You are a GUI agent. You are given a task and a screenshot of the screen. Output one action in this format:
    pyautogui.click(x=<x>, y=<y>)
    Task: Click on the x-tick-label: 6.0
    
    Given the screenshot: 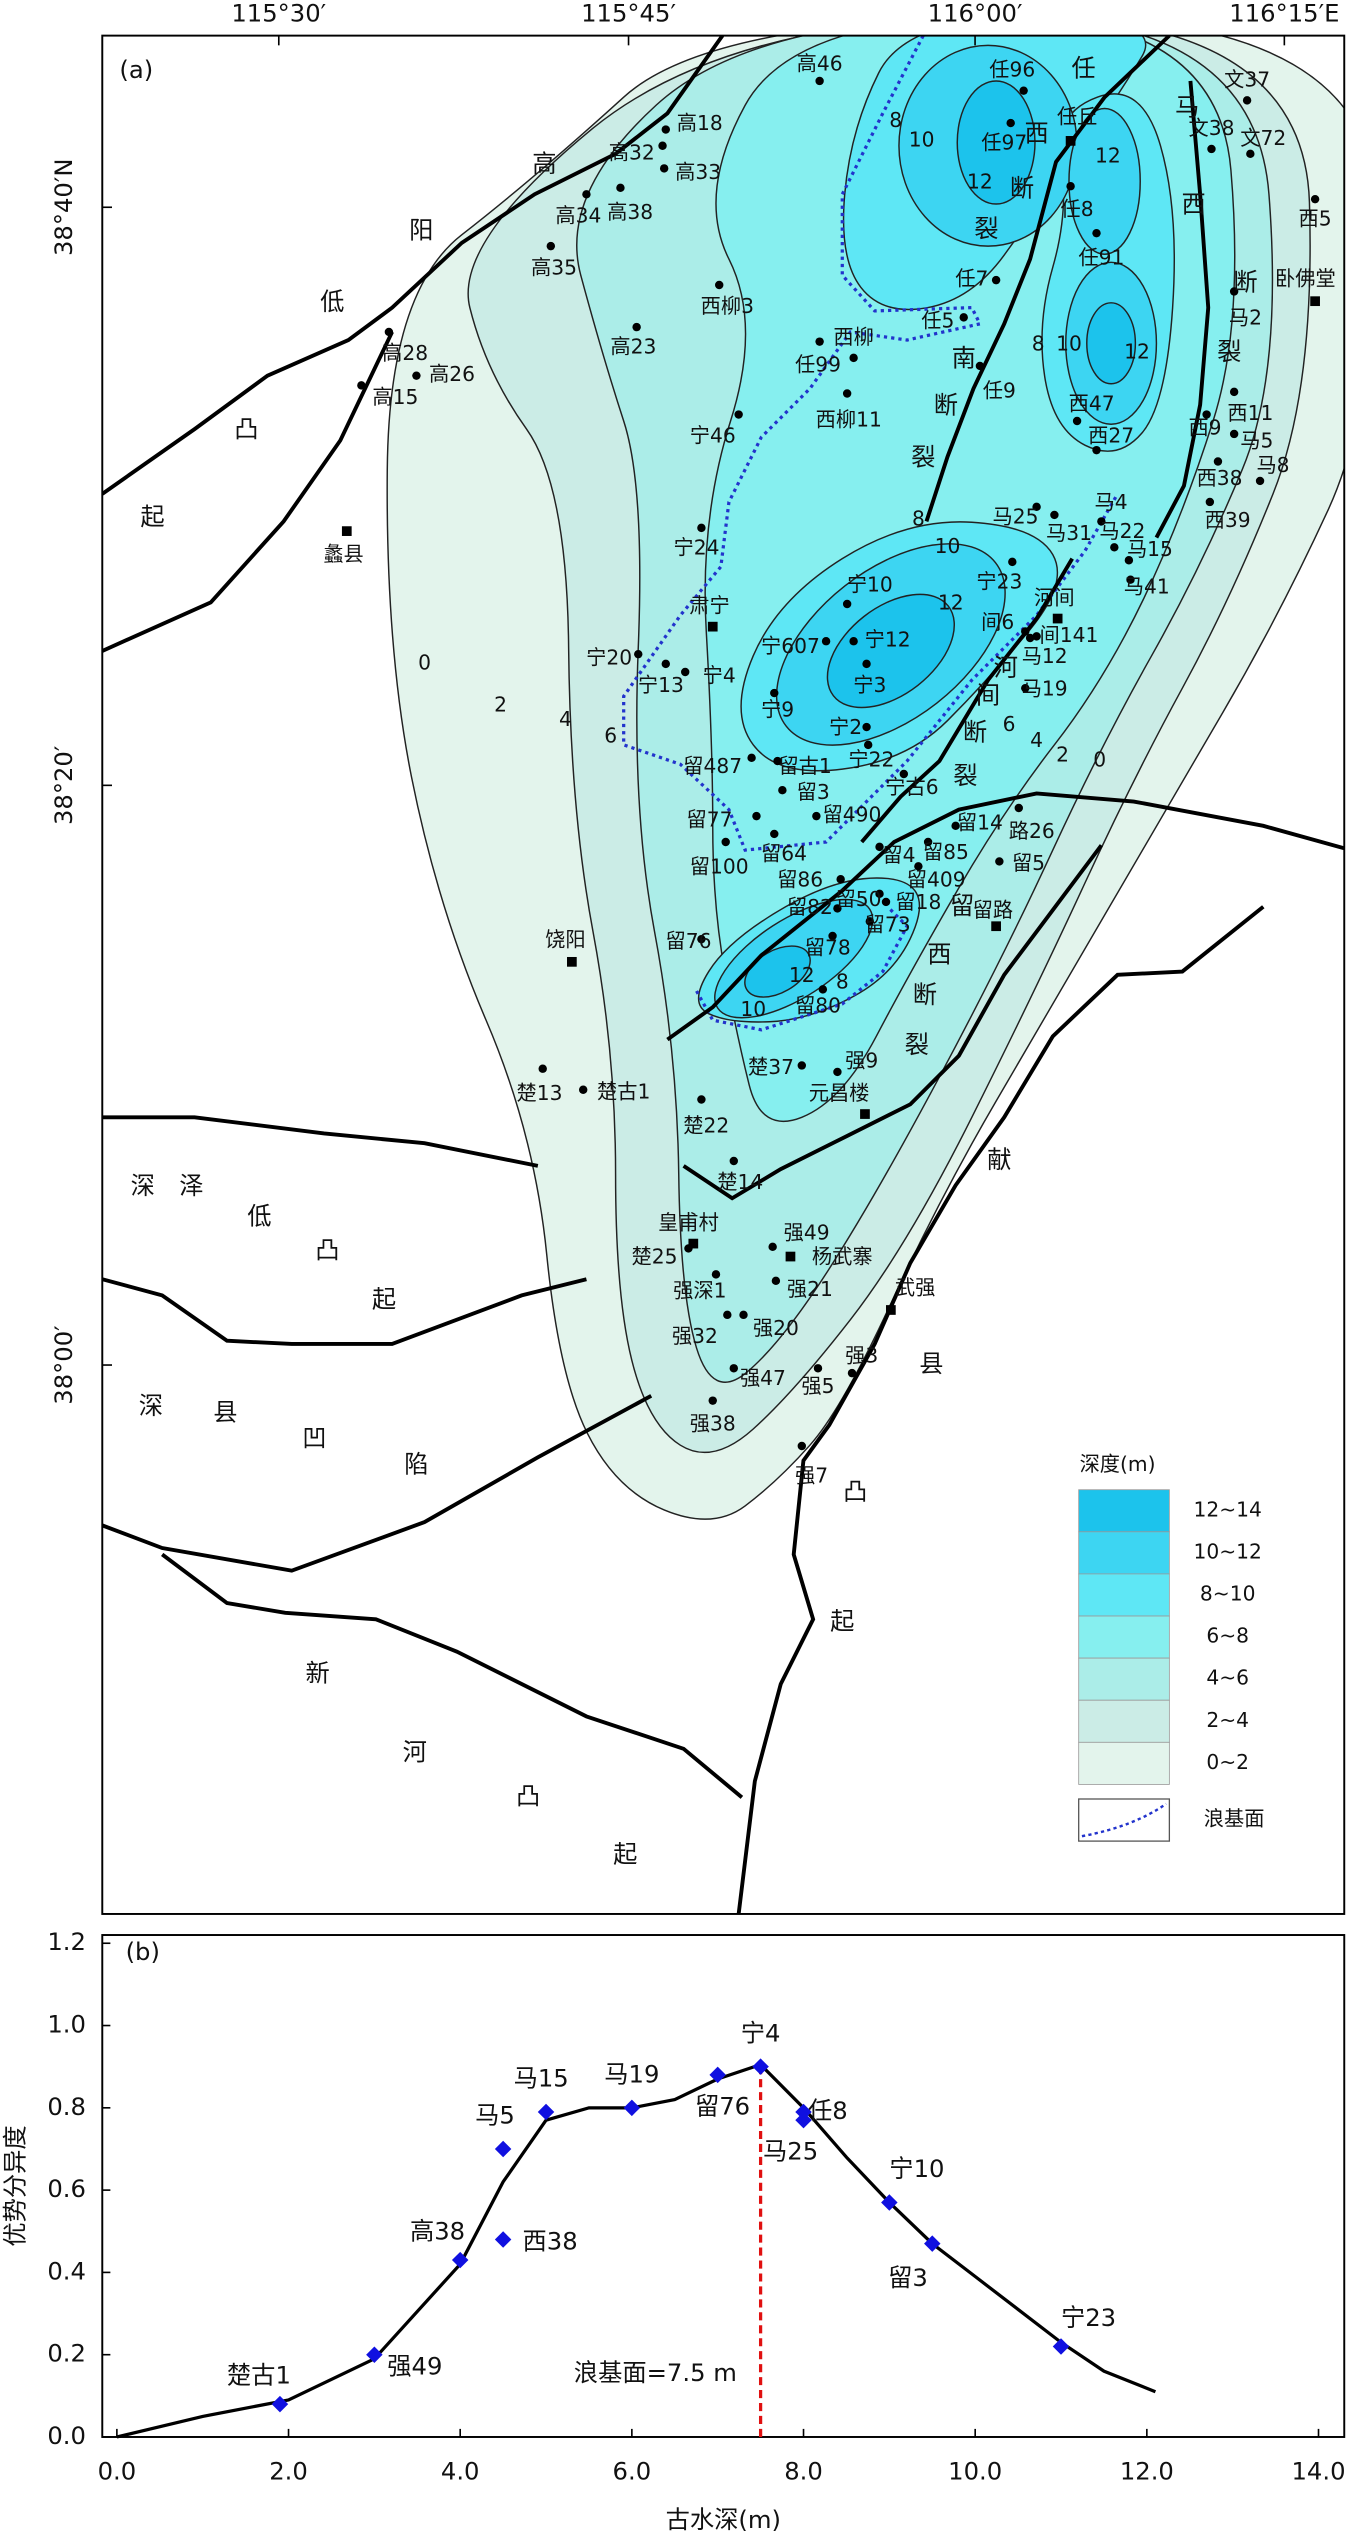 What is the action you would take?
    pyautogui.click(x=632, y=2471)
    